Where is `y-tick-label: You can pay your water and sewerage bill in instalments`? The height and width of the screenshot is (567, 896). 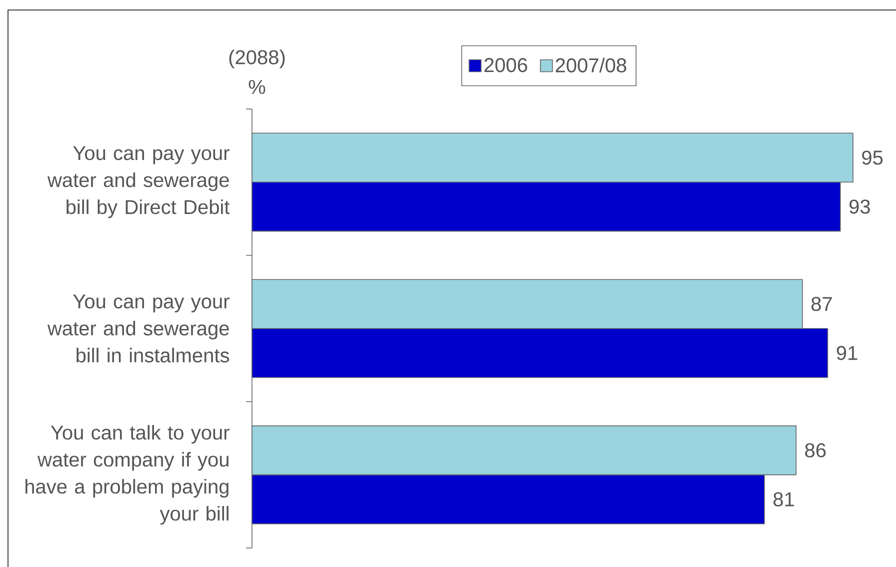 y-tick-label: You can pay your water and sewerage bill in instalments is located at coordinates (138, 328).